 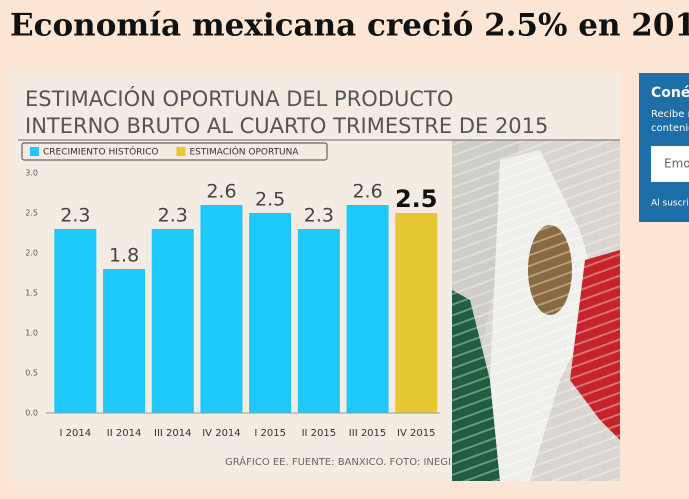 What do you see at coordinates (31, 213) in the screenshot?
I see `y-tick-label: 2.5` at bounding box center [31, 213].